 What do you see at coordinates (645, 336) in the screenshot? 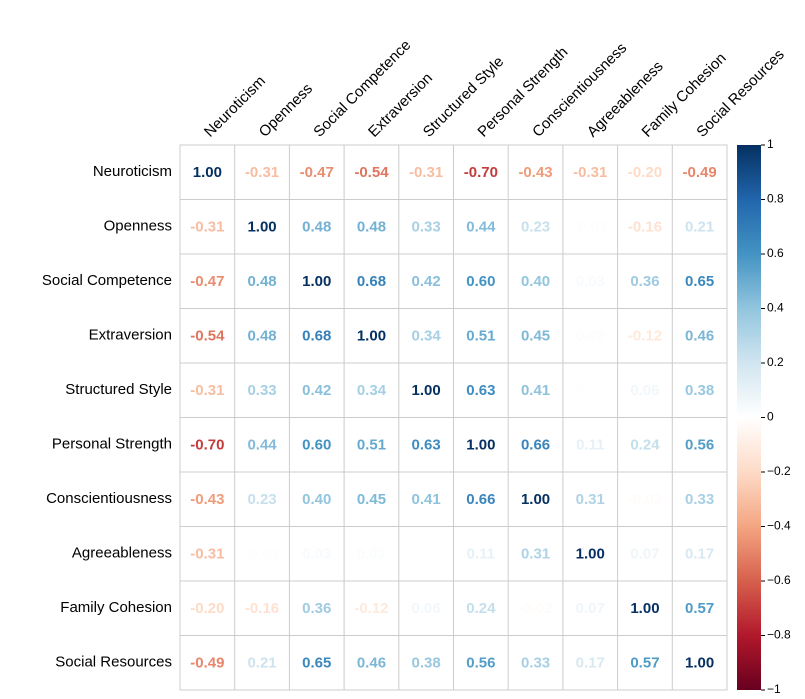
I see `cell-value: -0.12` at bounding box center [645, 336].